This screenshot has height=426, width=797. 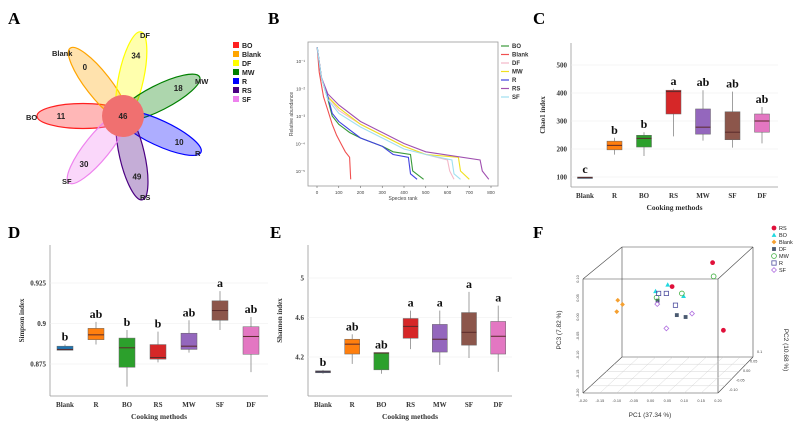 What do you see at coordinates (783, 250) in the screenshot?
I see `legend-label: DF` at bounding box center [783, 250].